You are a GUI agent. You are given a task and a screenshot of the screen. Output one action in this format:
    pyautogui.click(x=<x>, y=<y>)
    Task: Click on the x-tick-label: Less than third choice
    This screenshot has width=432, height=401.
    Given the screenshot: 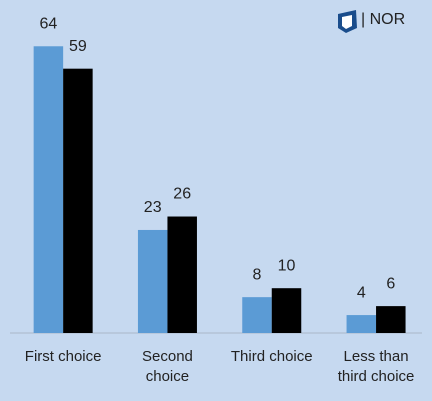 What is the action you would take?
    pyautogui.click(x=376, y=366)
    